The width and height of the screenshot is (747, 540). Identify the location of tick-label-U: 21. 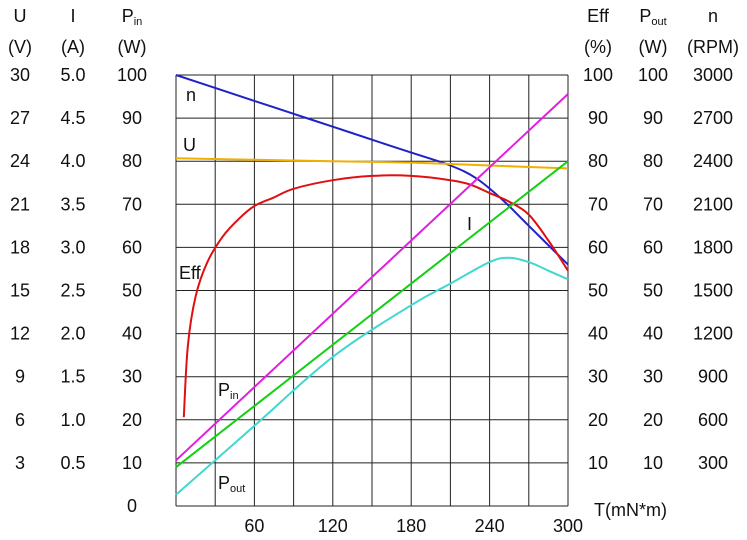
(20, 204).